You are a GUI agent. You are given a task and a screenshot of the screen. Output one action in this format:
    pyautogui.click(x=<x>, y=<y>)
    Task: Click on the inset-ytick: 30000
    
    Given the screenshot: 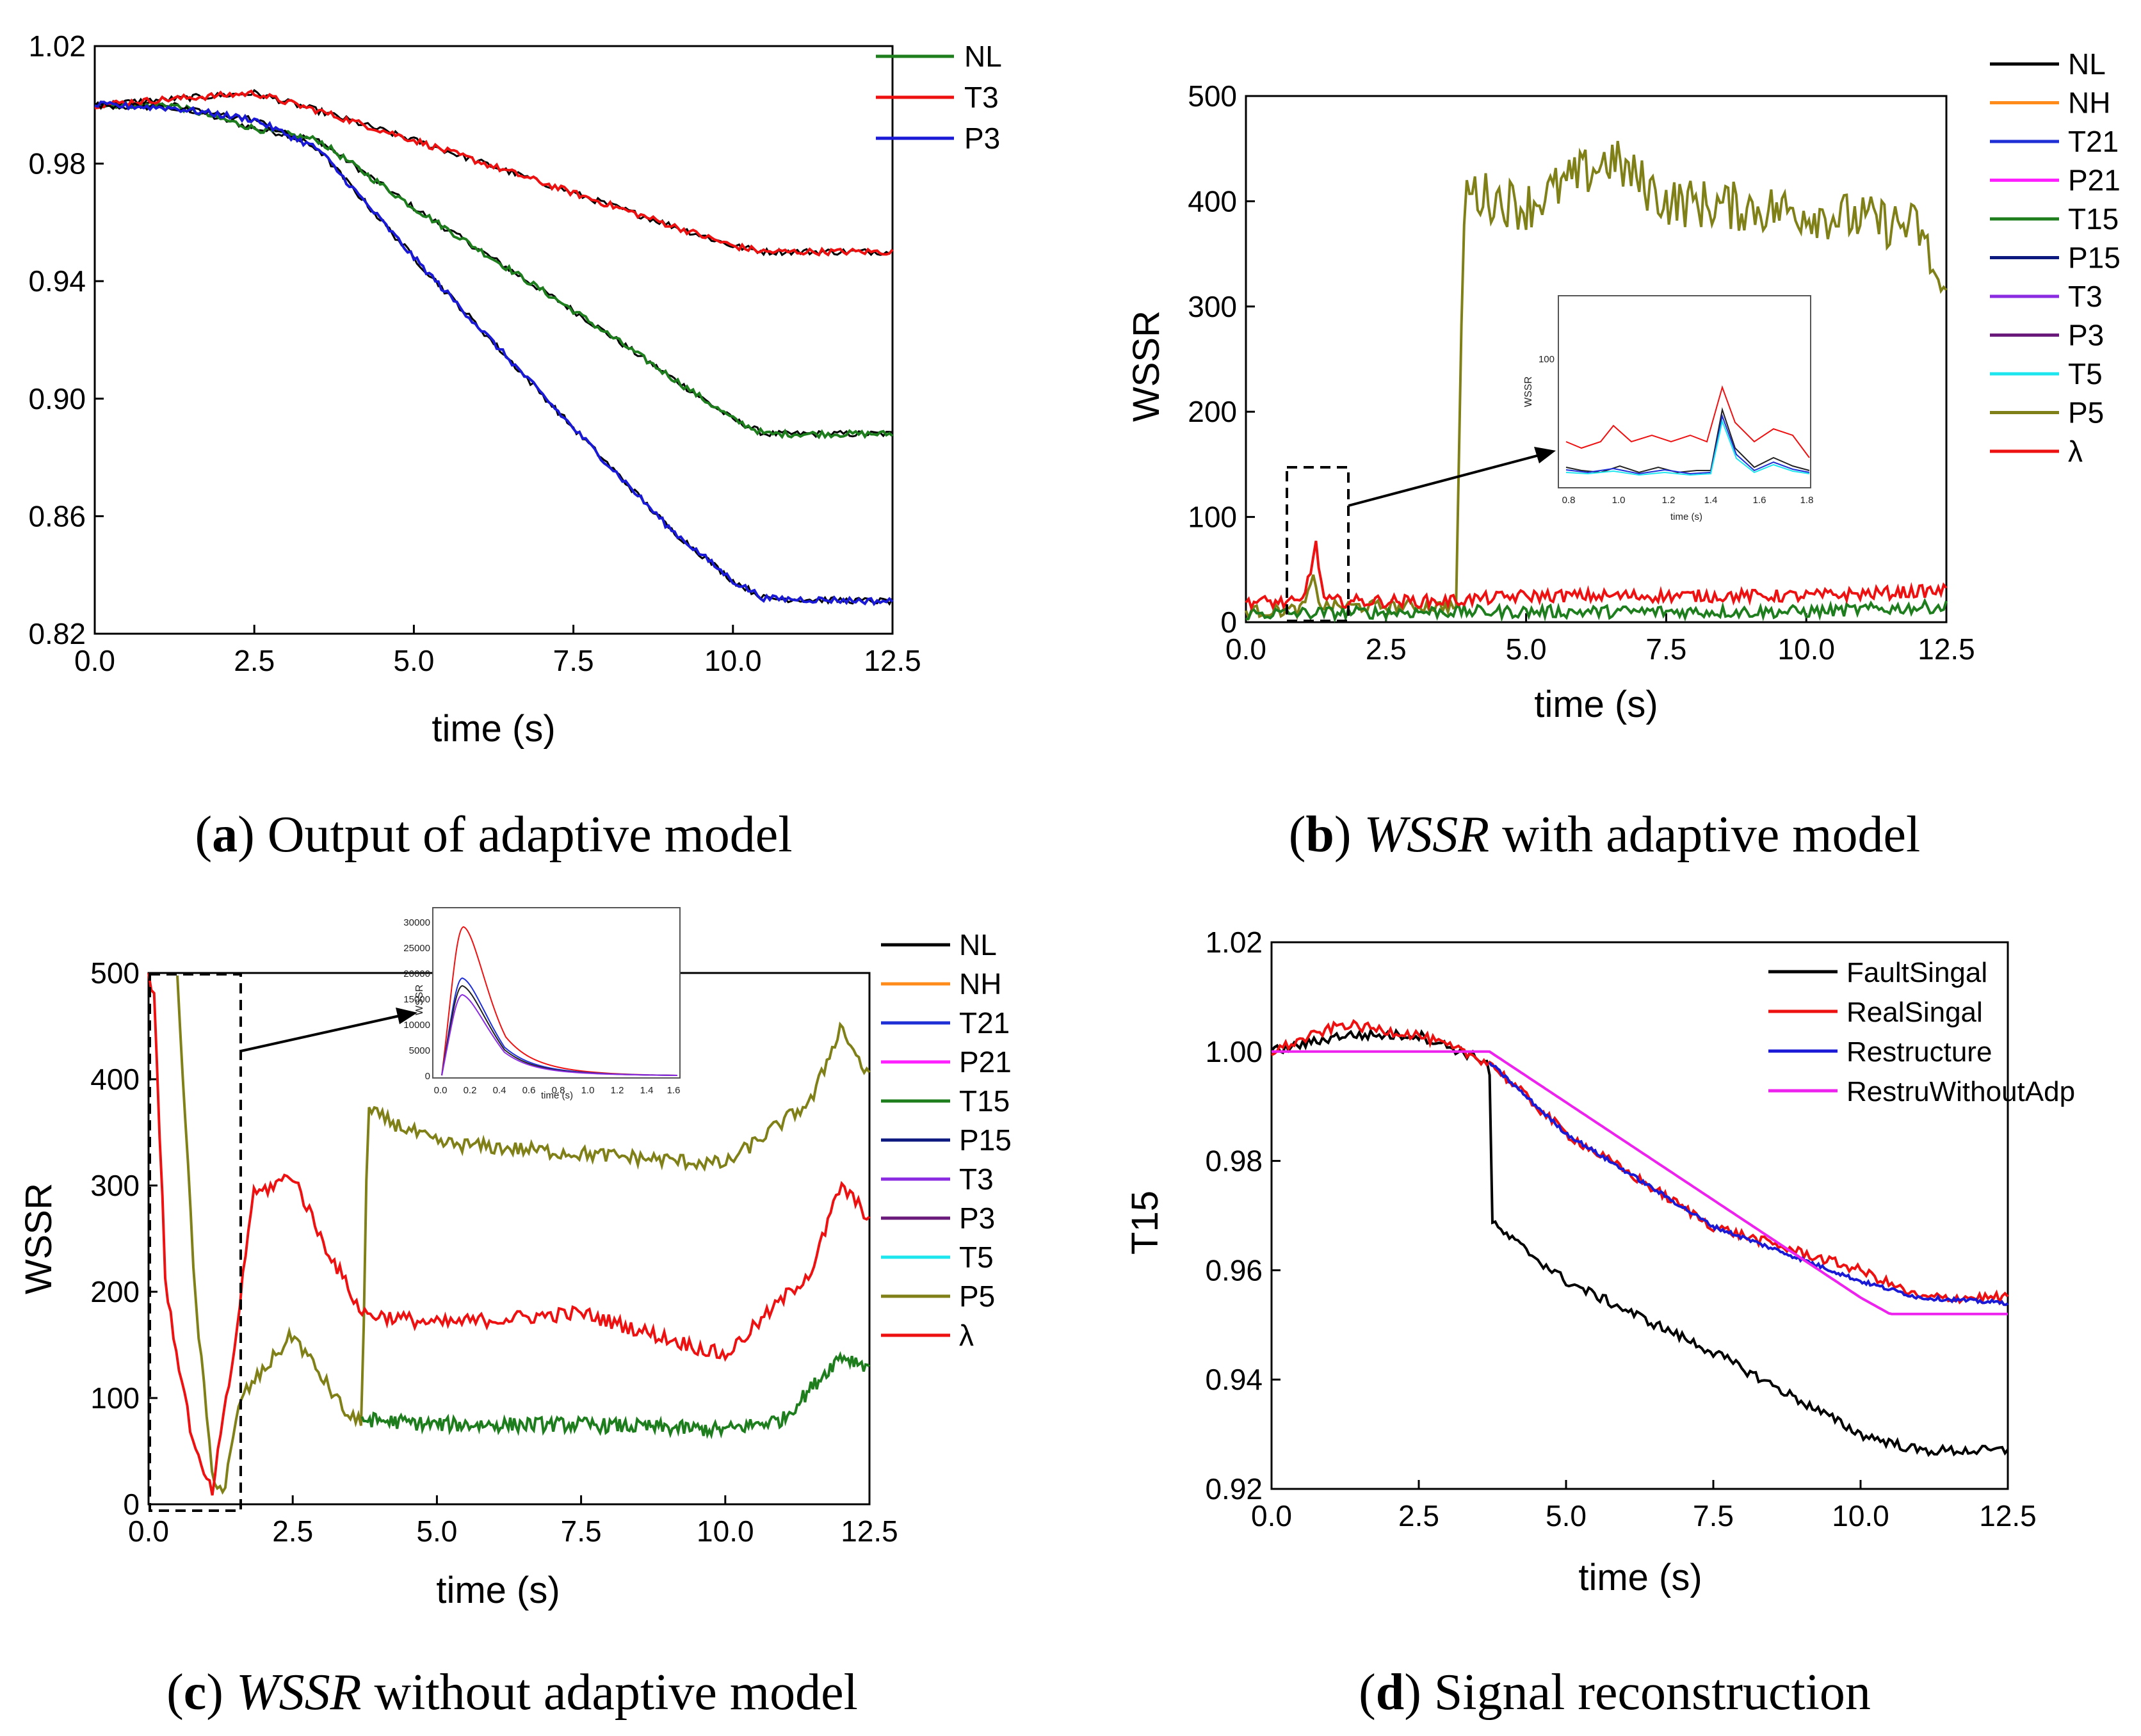 What is the action you would take?
    pyautogui.click(x=416, y=923)
    